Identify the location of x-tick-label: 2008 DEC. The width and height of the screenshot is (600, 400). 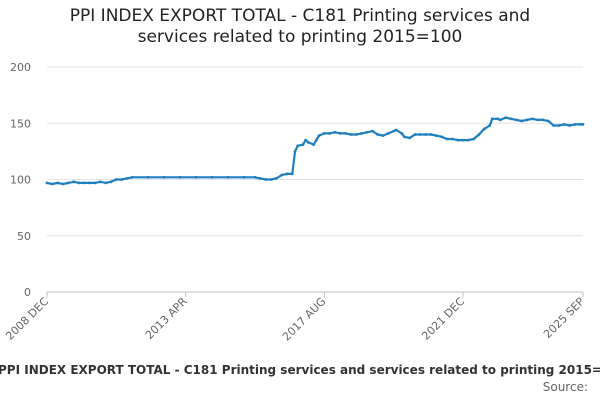
(27, 319).